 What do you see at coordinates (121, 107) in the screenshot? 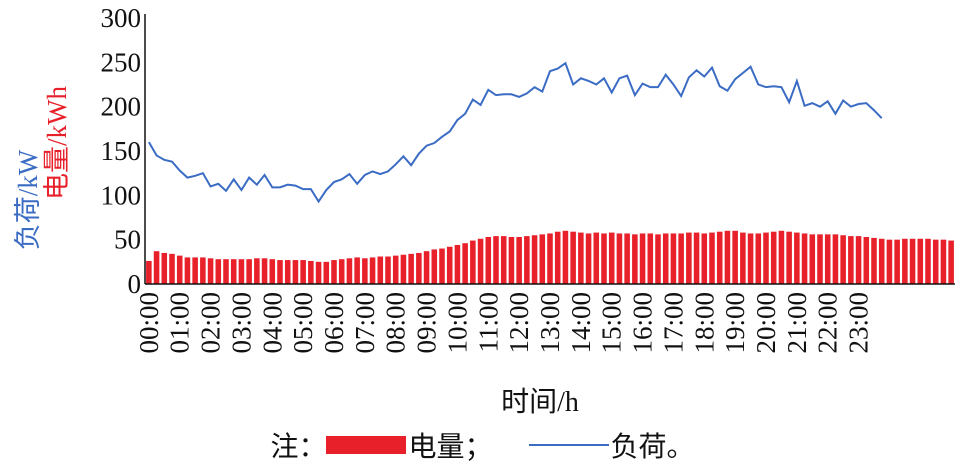
I see `y-tick-label: 200` at bounding box center [121, 107].